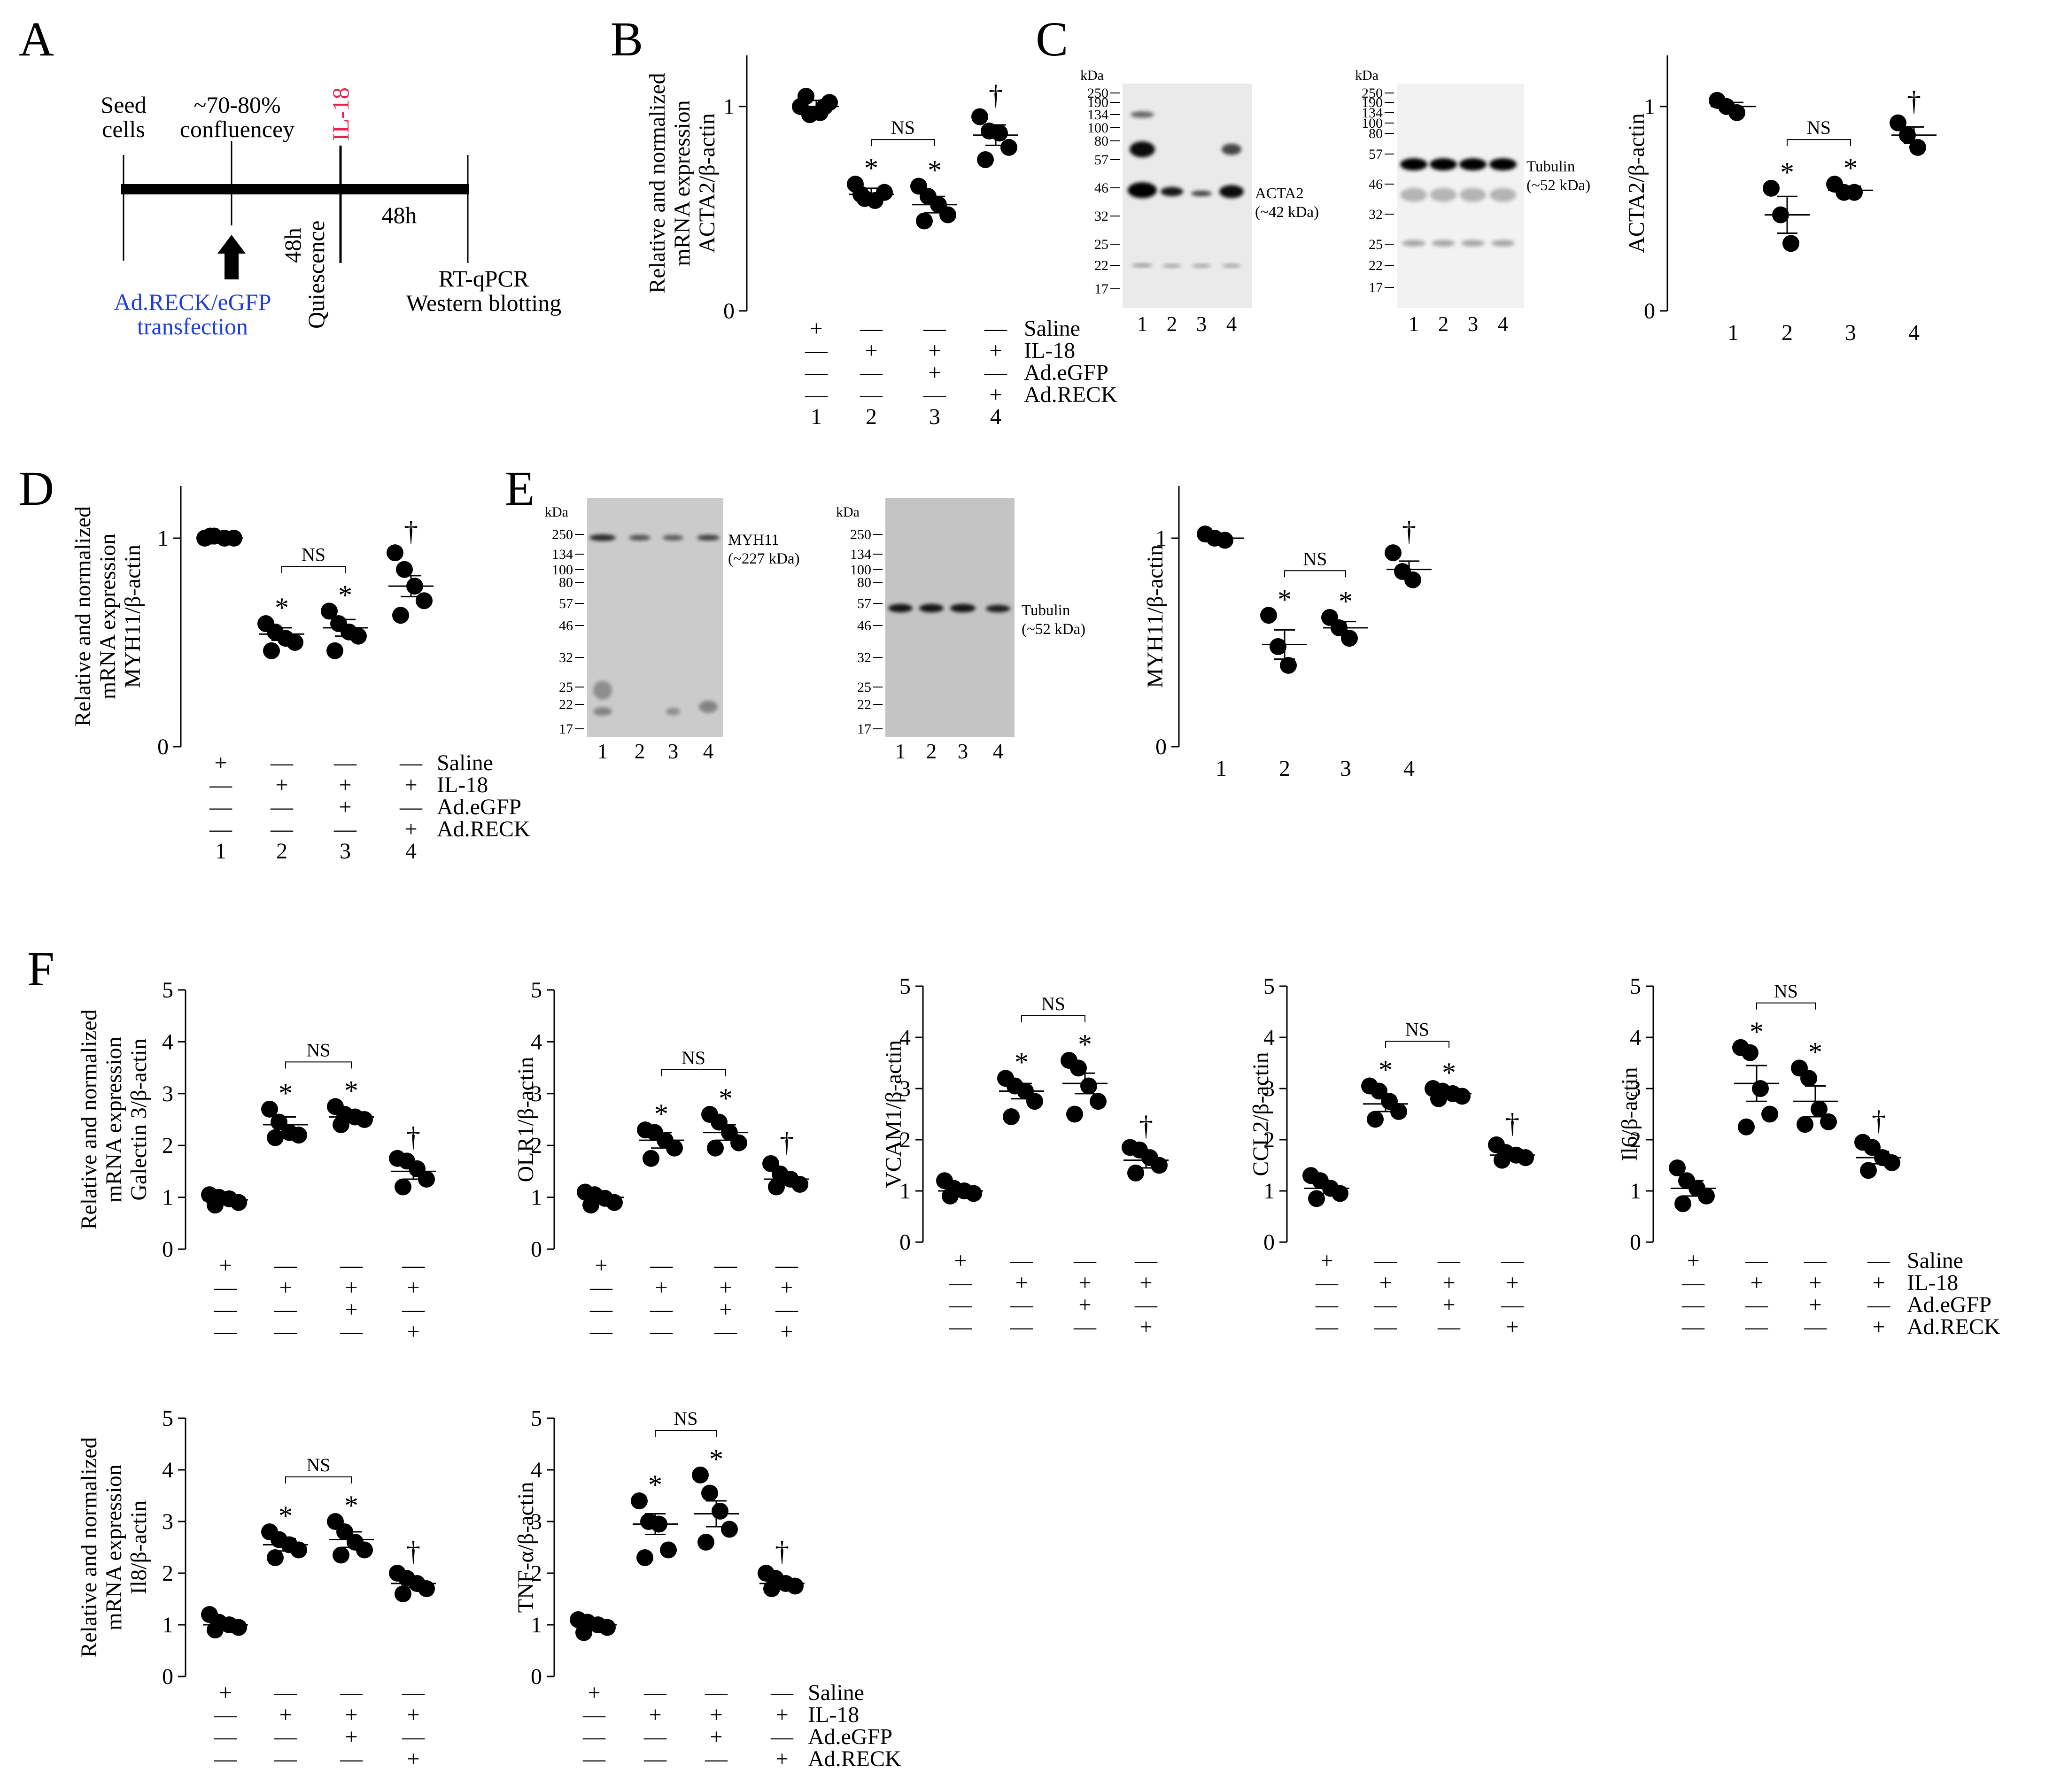  I want to click on wb-tub2-marker-134: 134, so click(860, 554).